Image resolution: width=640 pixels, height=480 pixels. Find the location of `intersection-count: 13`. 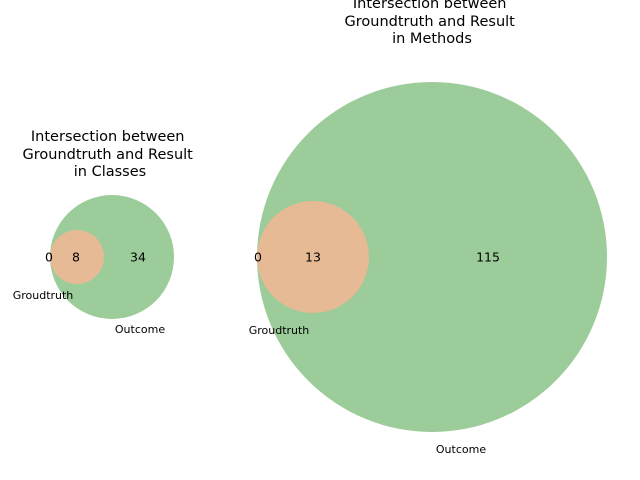

intersection-count: 13 is located at coordinates (313, 257).